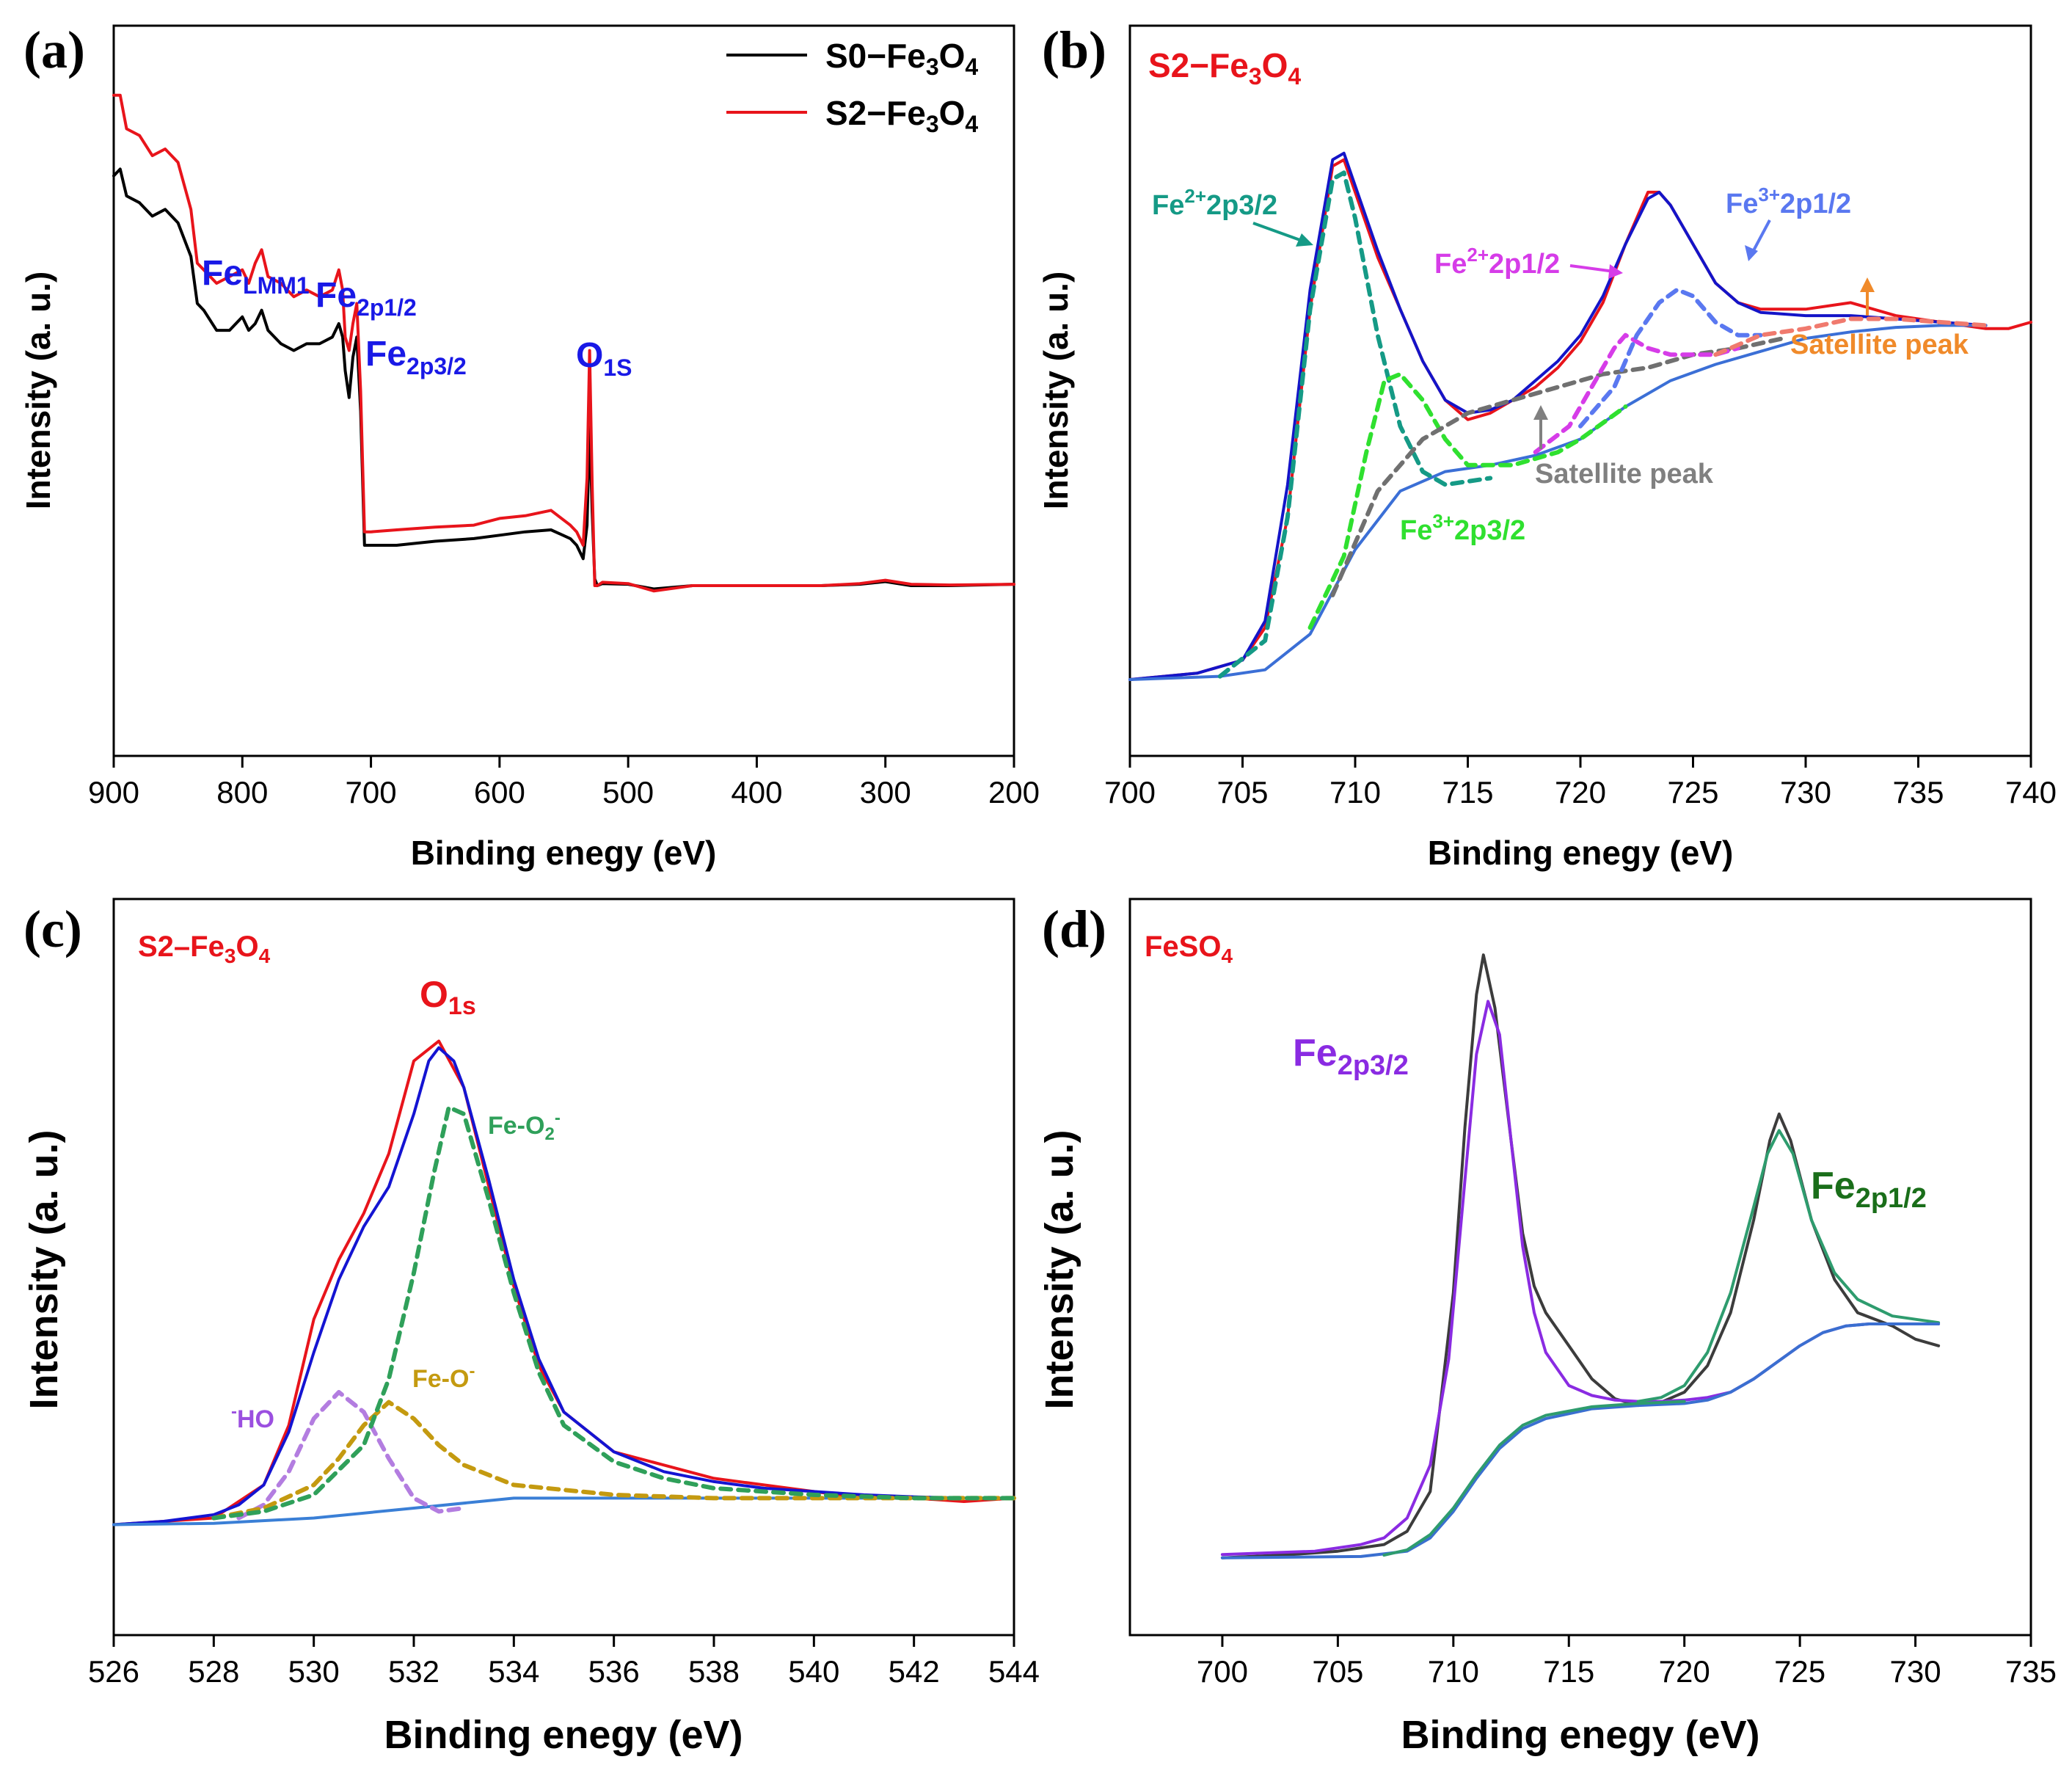  I want to click on series-c, so click(564, 1282).